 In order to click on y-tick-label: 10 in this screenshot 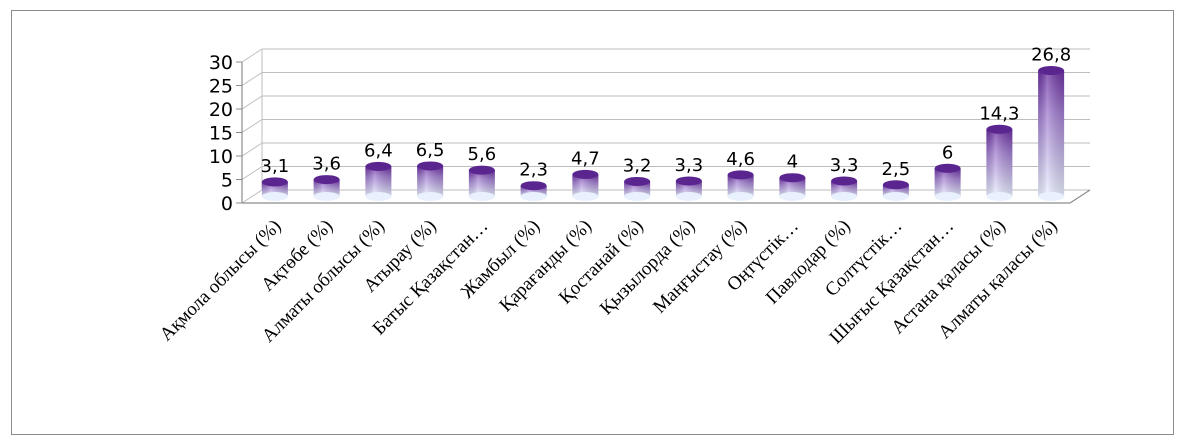, I will do `click(221, 157)`.